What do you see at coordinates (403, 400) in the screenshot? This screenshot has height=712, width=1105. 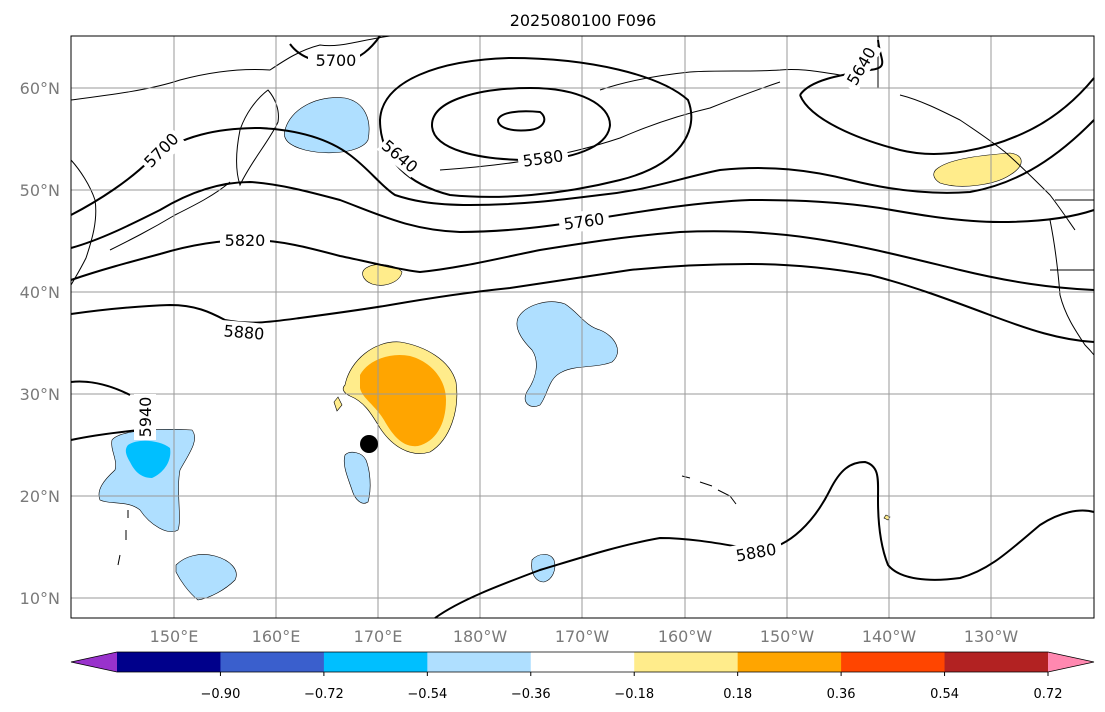 I see `shade-orange-central` at bounding box center [403, 400].